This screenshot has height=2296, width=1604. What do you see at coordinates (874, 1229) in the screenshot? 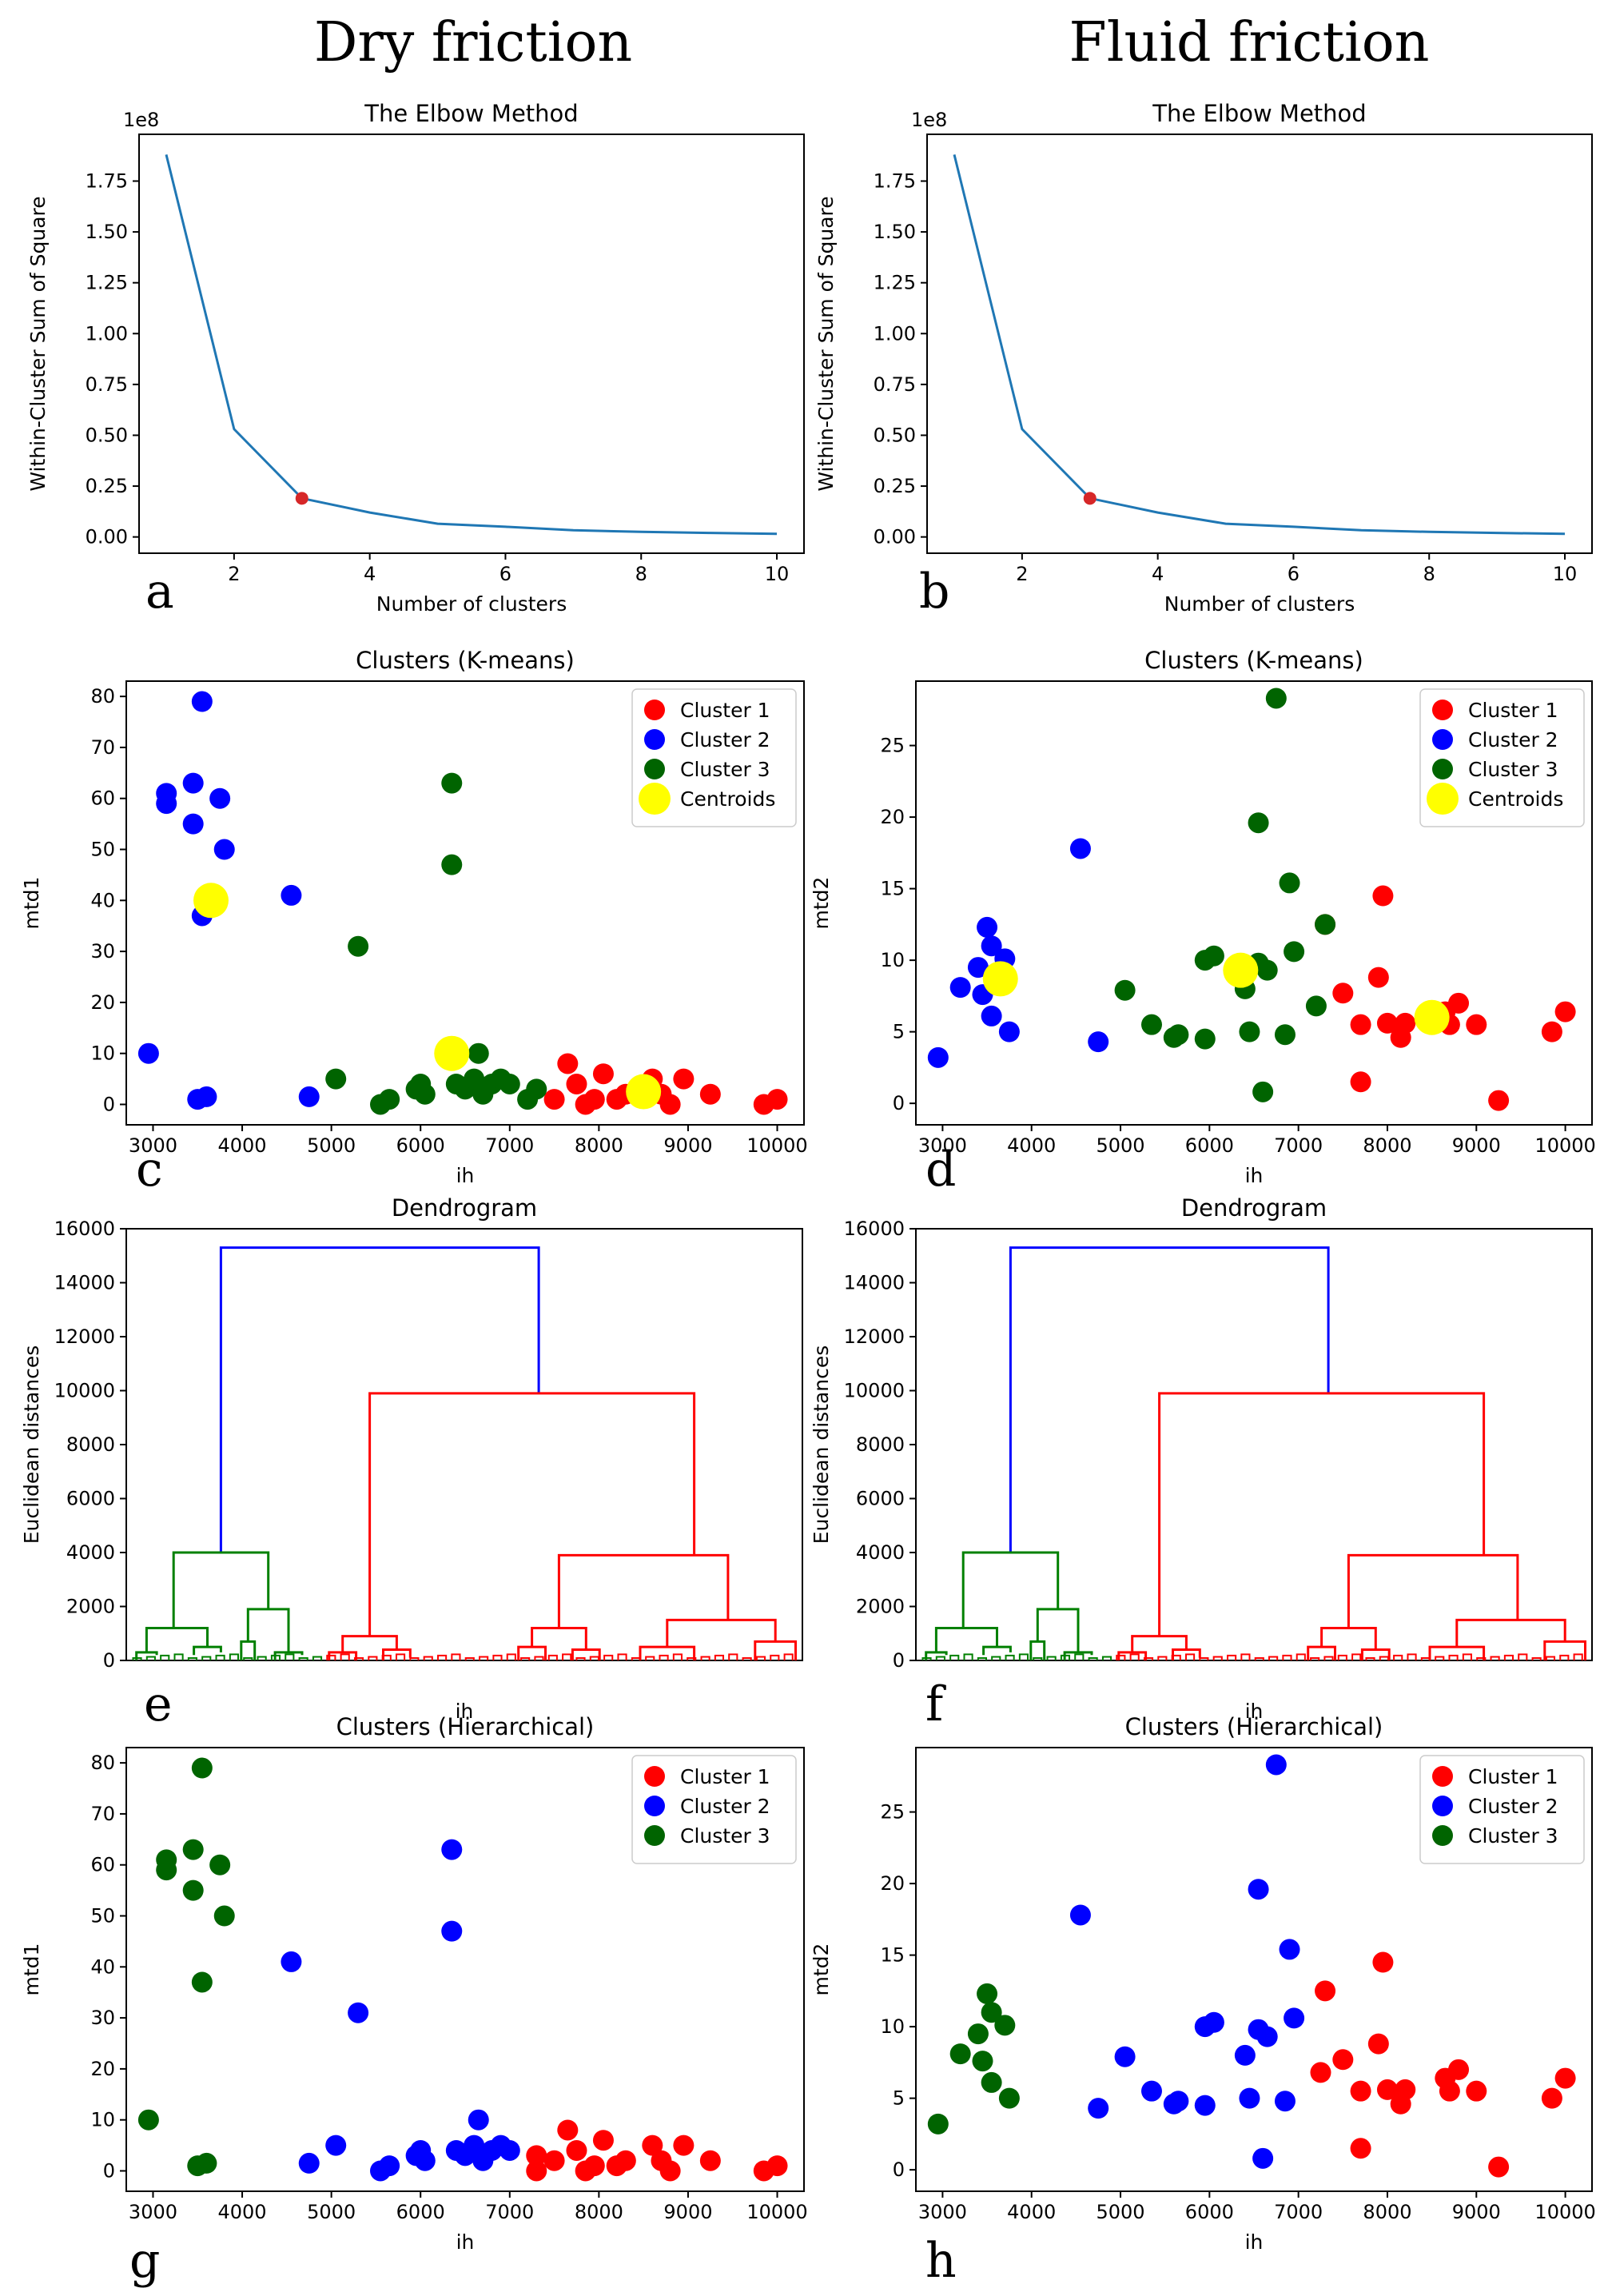
I see `y-tick-label: 16000` at bounding box center [874, 1229].